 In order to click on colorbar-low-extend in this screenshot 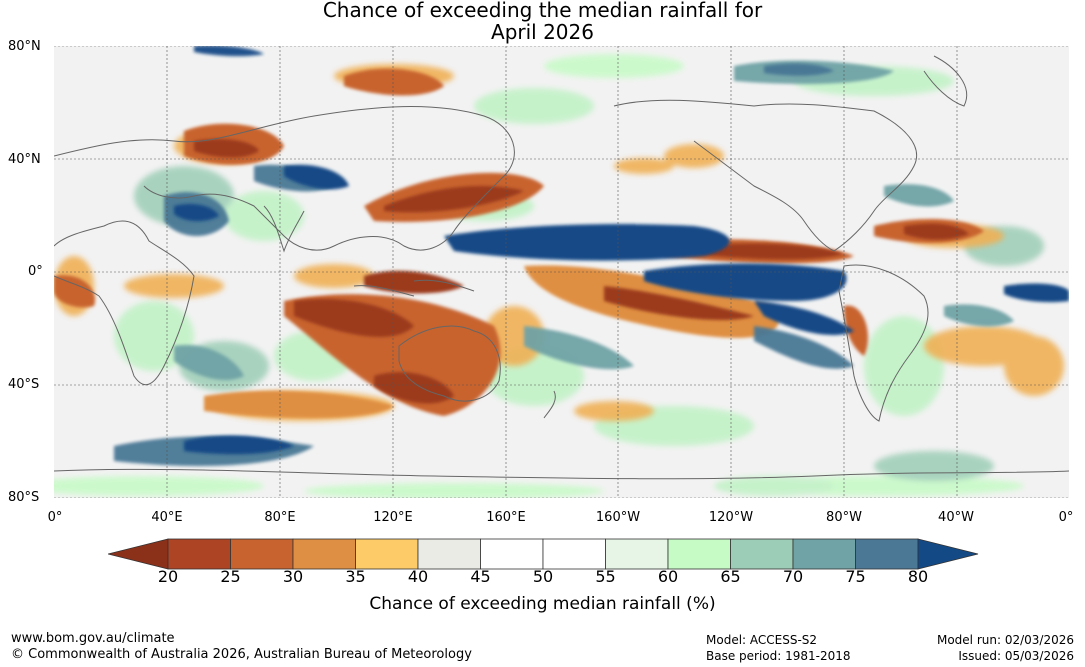, I will do `click(138, 554)`.